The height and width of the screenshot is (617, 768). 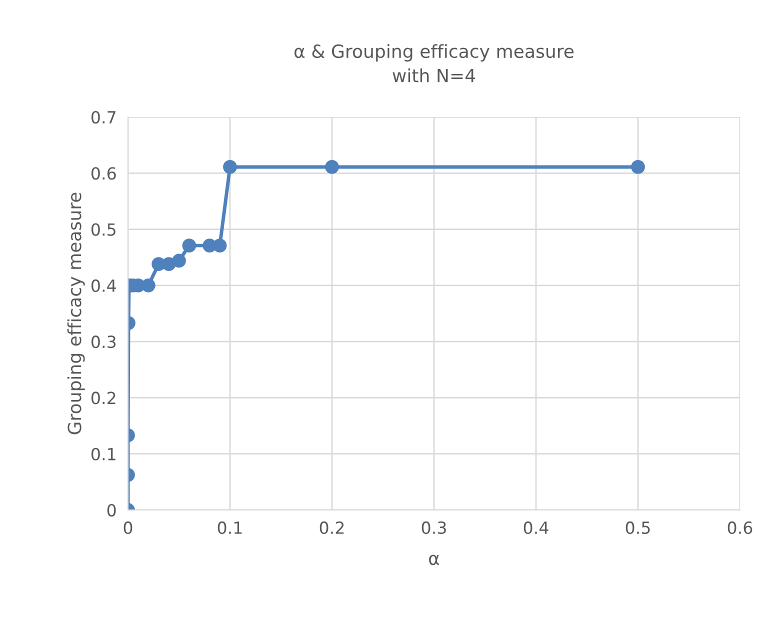 I want to click on y-tick-label: 0.4, so click(x=103, y=285).